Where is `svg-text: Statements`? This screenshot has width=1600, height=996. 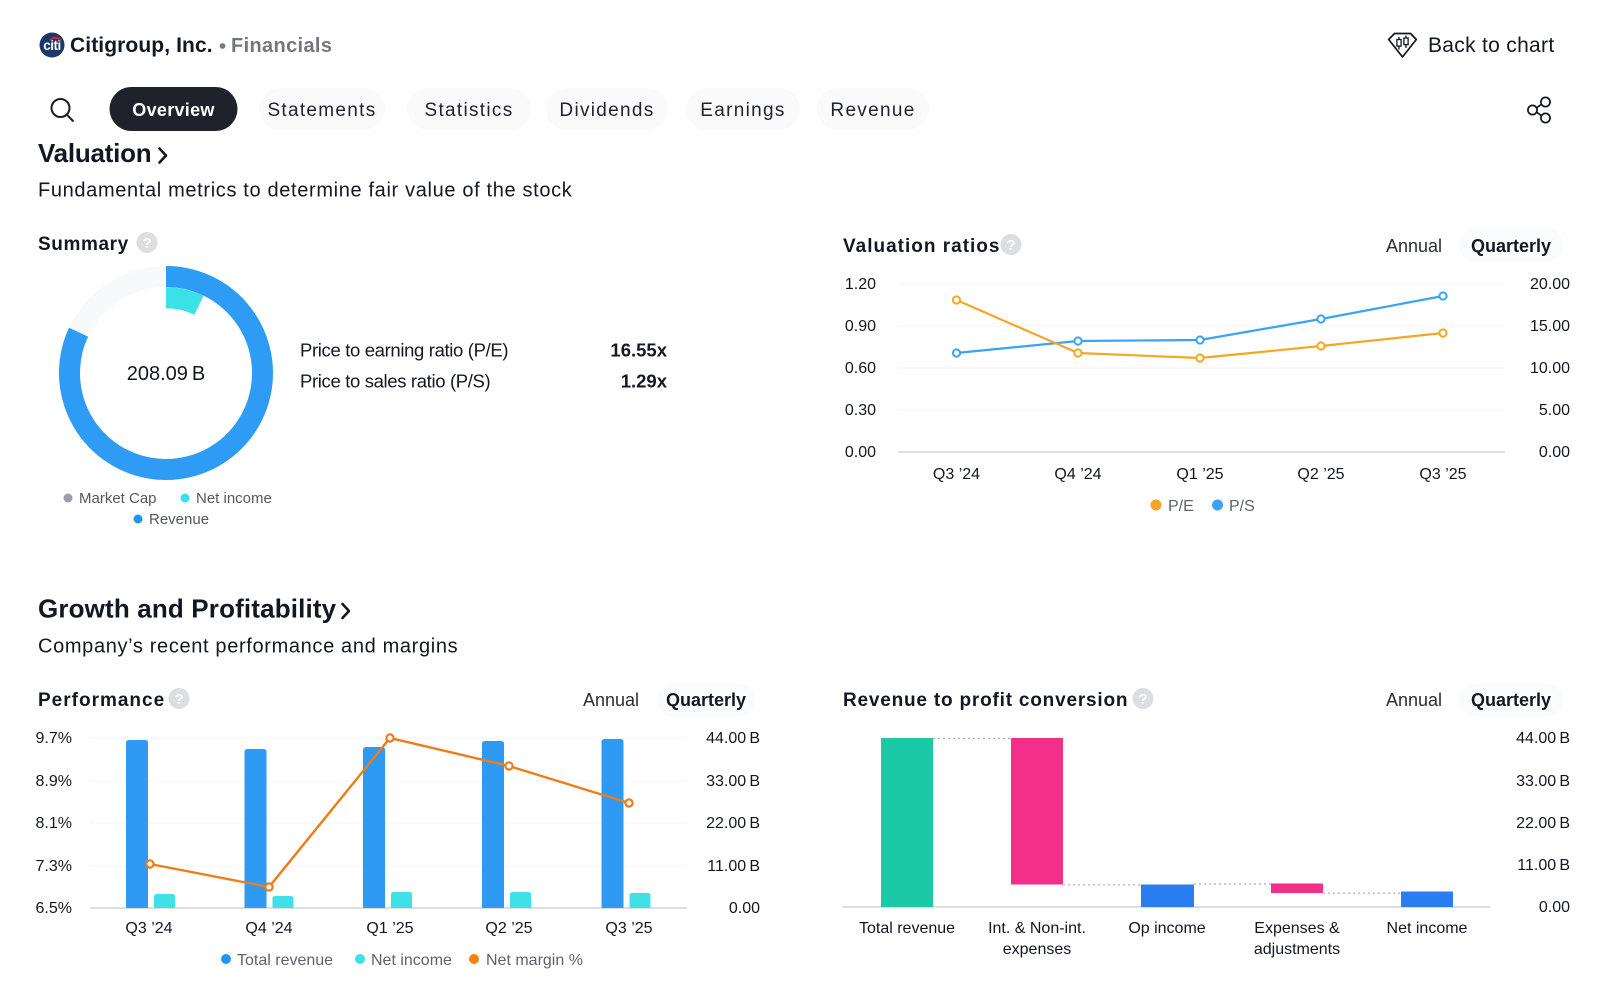
svg-text: Statements is located at coordinates (321, 110).